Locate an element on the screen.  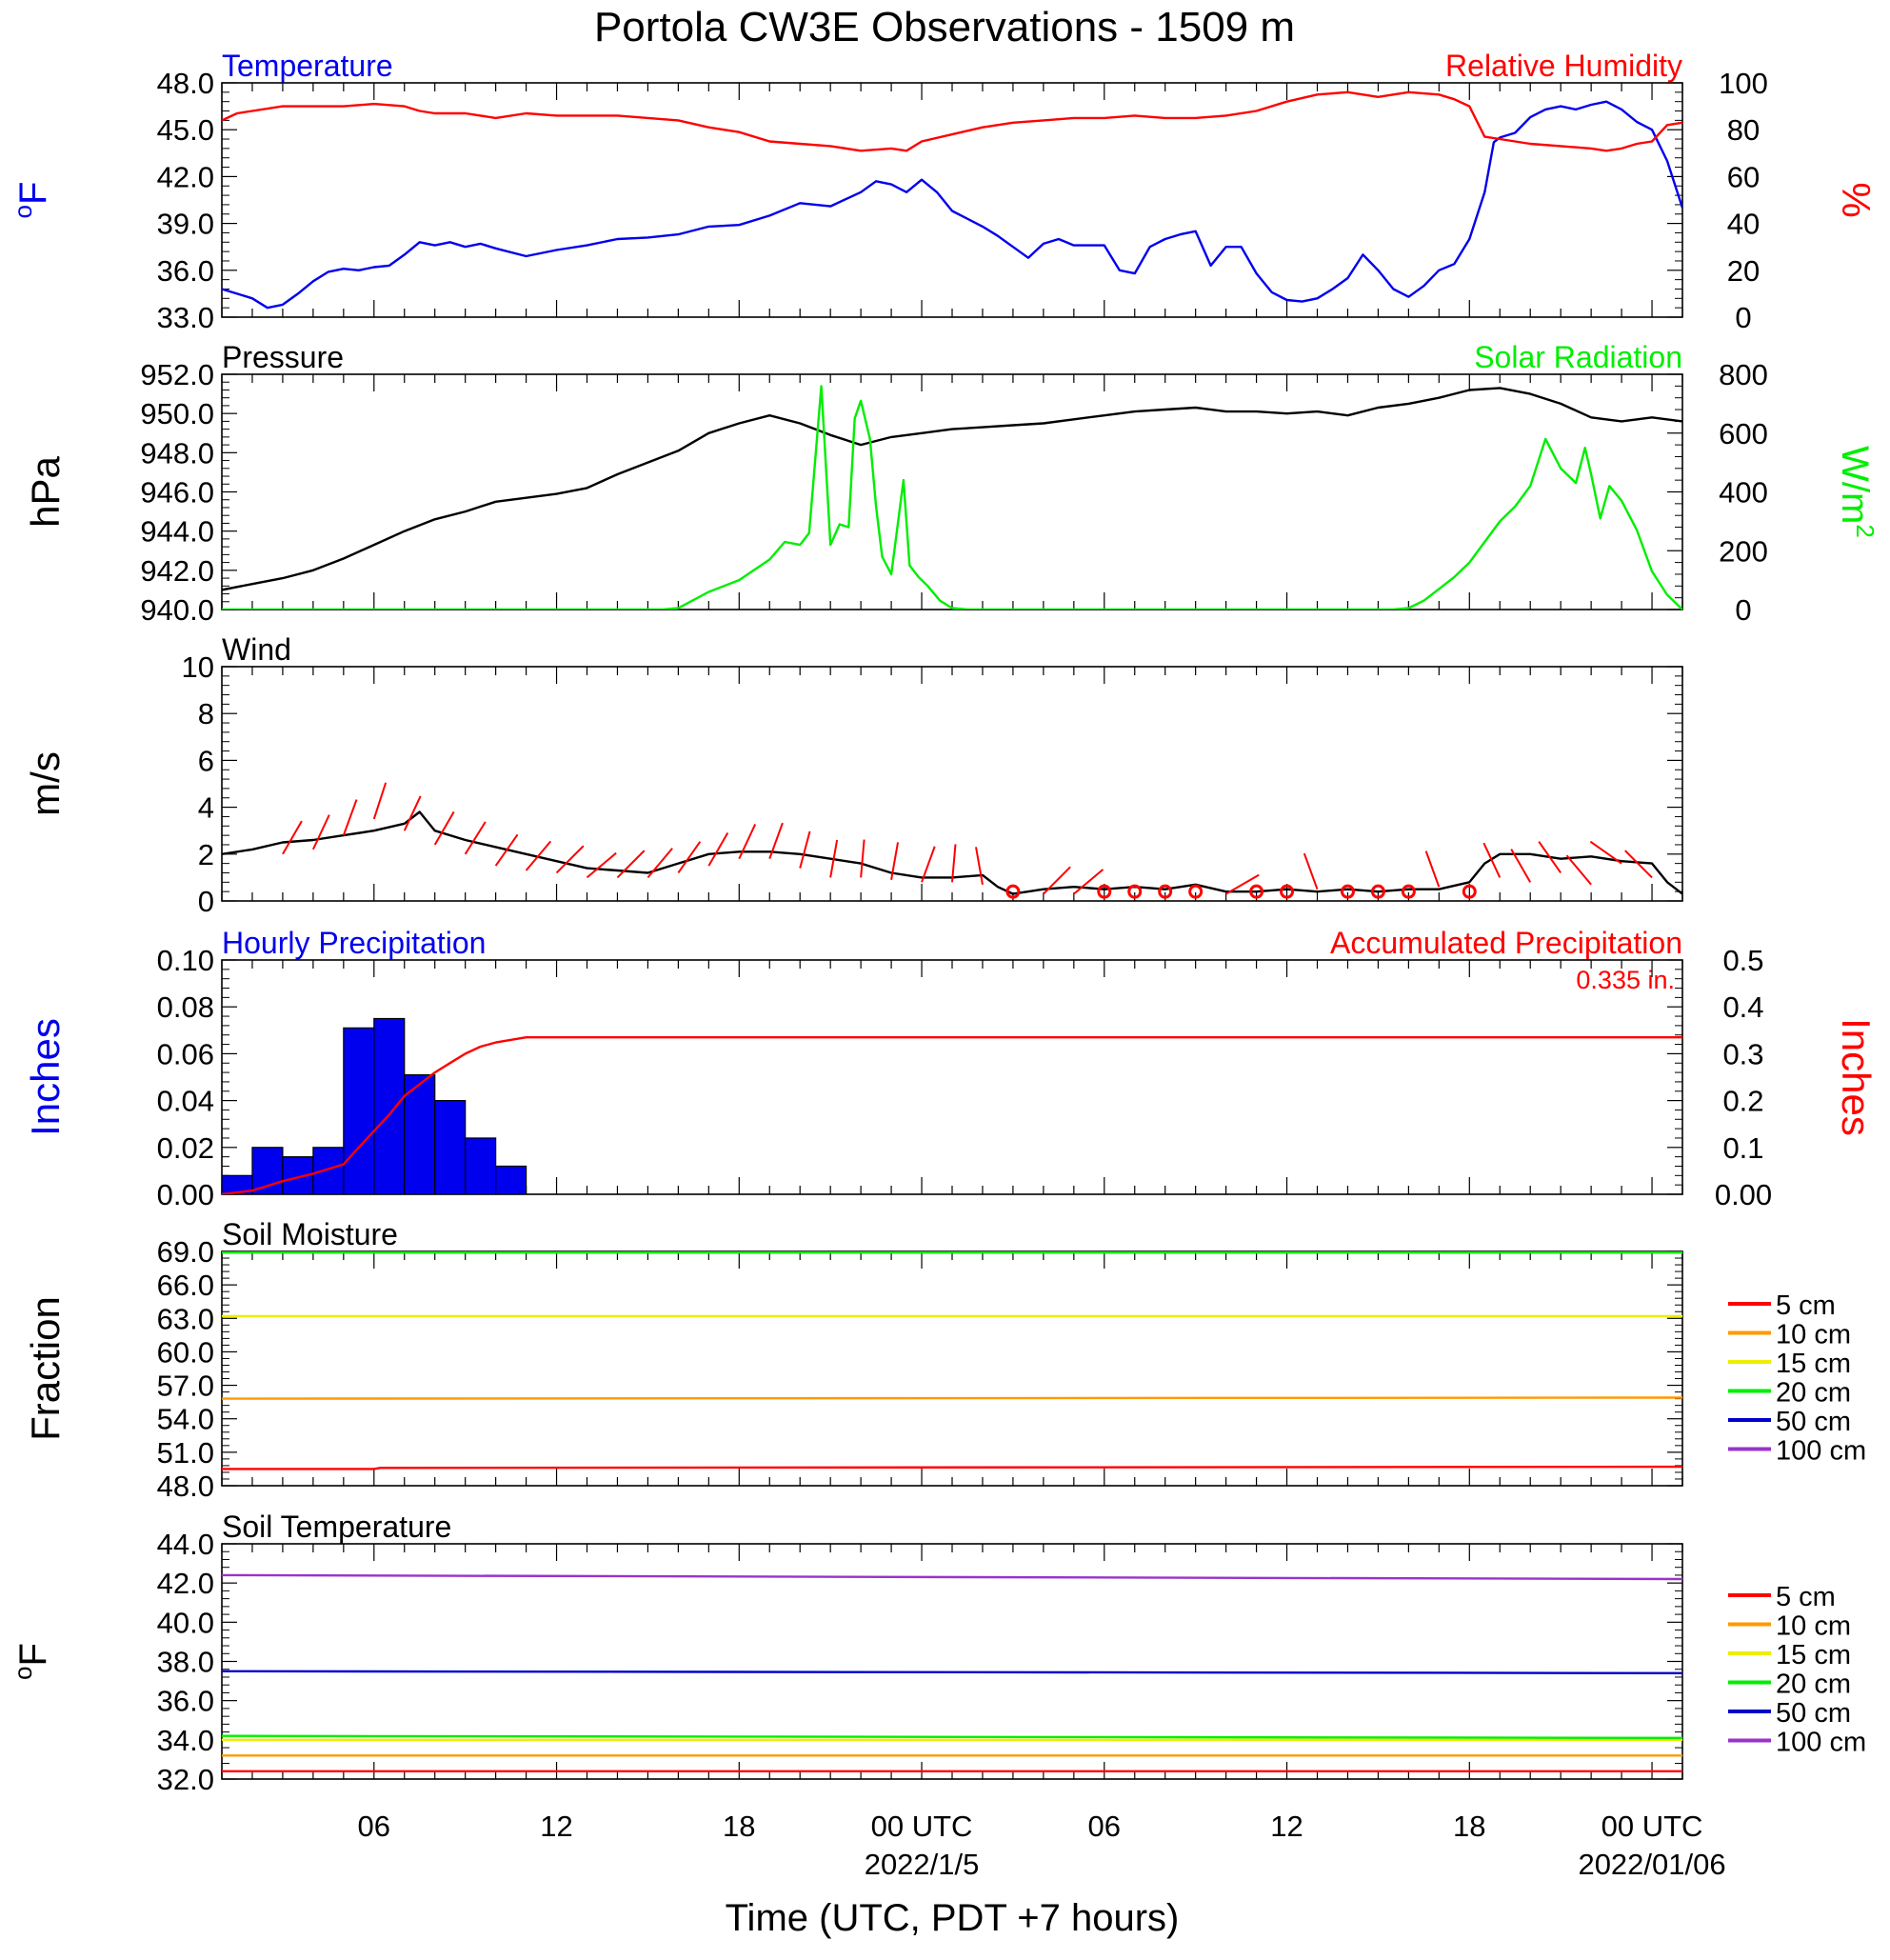
y-tick-label: 57.0 is located at coordinates (185, 1386).